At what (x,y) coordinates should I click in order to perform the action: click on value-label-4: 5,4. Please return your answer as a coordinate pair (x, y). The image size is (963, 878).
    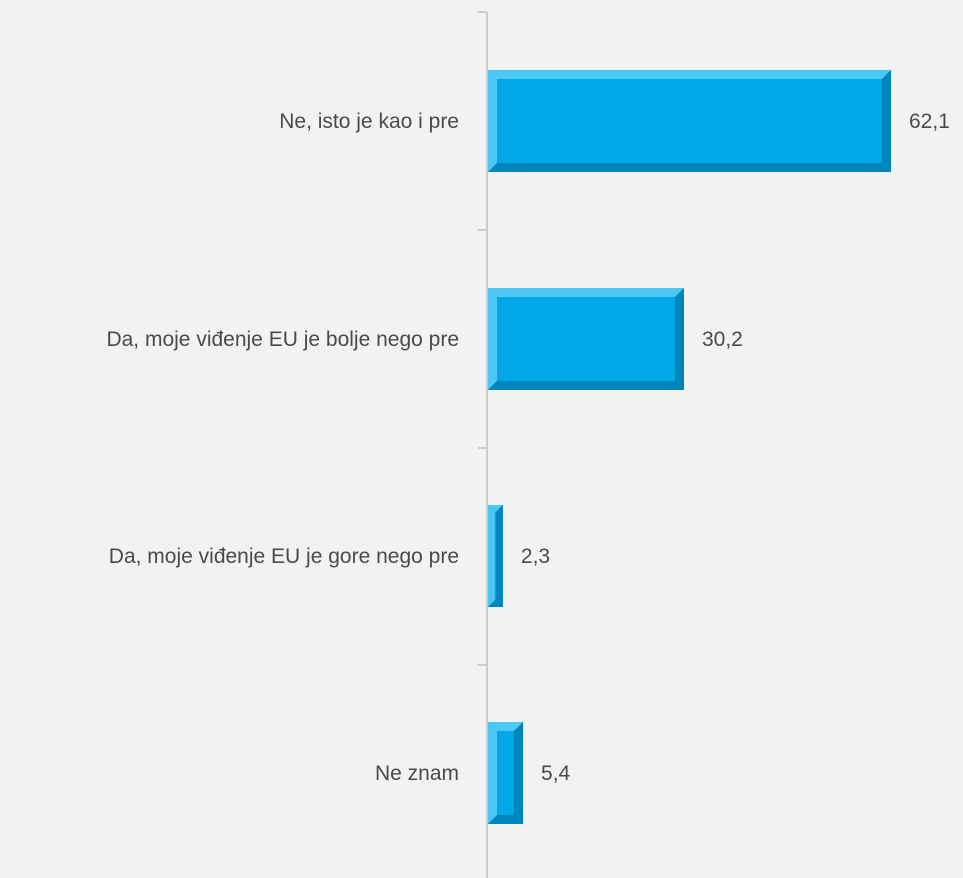
    Looking at the image, I should click on (556, 773).